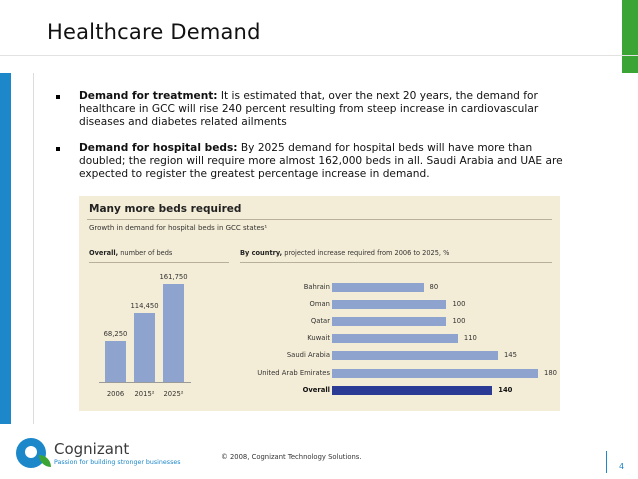 The height and width of the screenshot is (479, 638). Describe the element at coordinates (319, 55) in the screenshot. I see `title-divider` at that location.